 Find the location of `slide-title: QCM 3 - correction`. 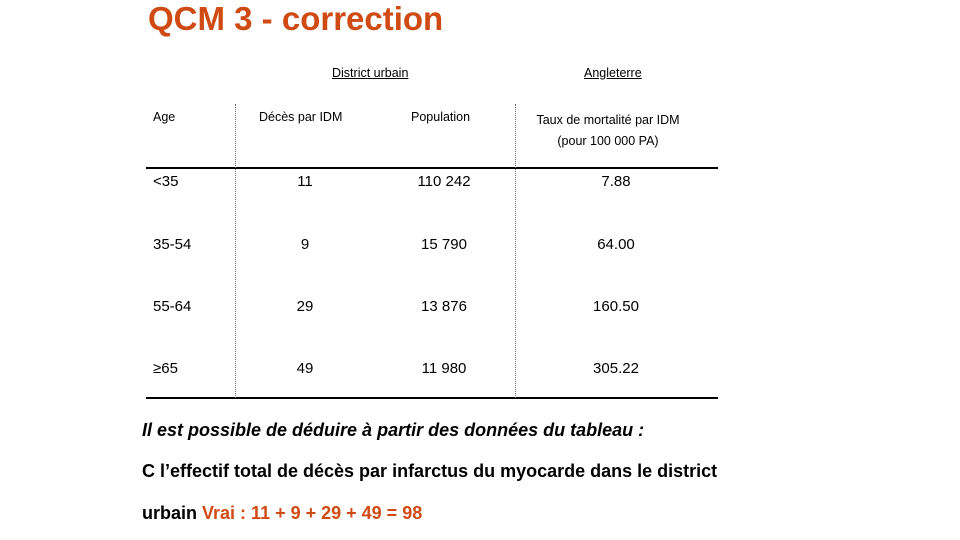

slide-title: QCM 3 - correction is located at coordinates (296, 18).